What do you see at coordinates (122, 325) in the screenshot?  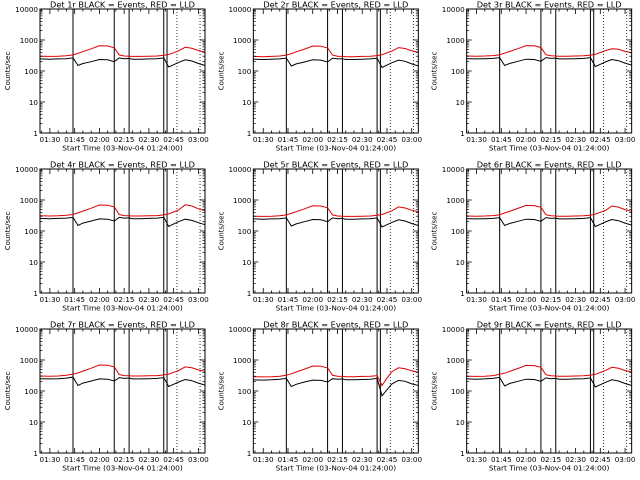 I see `panel-title: Det 7r BLACK = Events, RED = LLD` at bounding box center [122, 325].